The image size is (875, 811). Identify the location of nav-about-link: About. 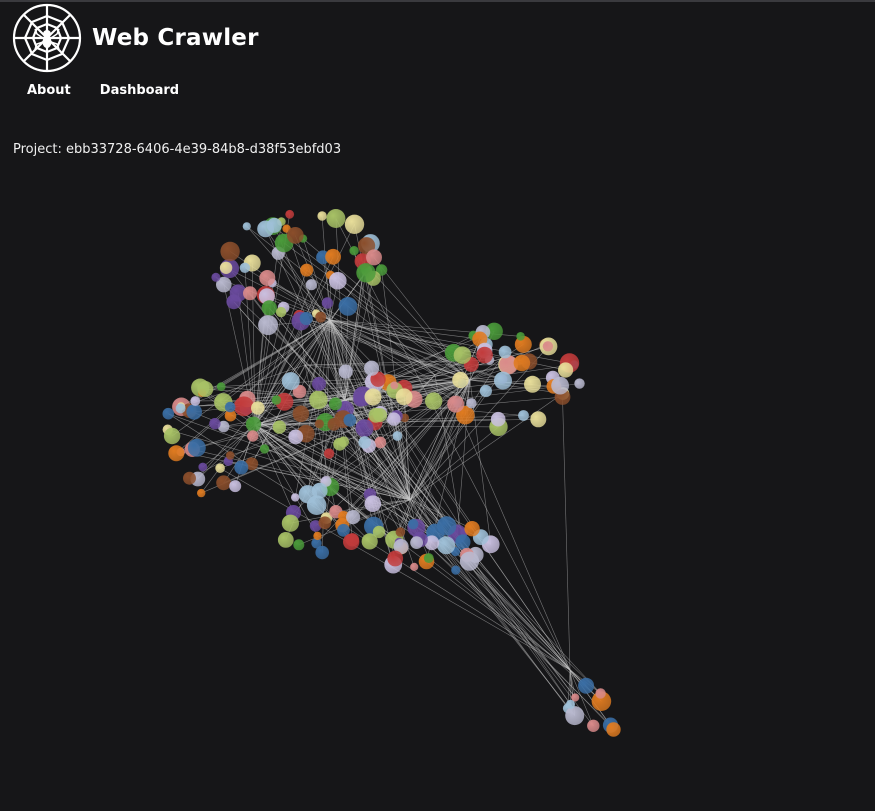
(49, 90).